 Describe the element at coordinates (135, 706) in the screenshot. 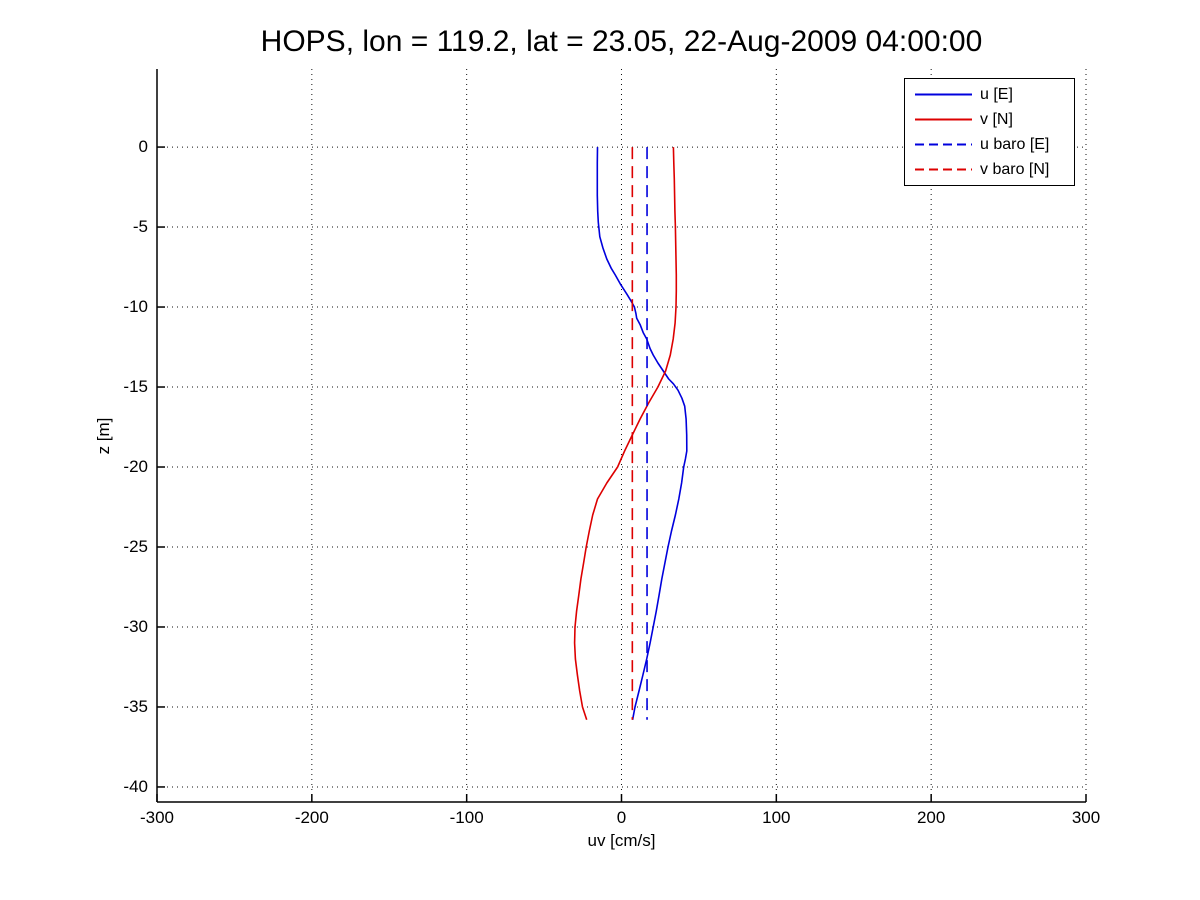

I see `y-tick-label: -35` at that location.